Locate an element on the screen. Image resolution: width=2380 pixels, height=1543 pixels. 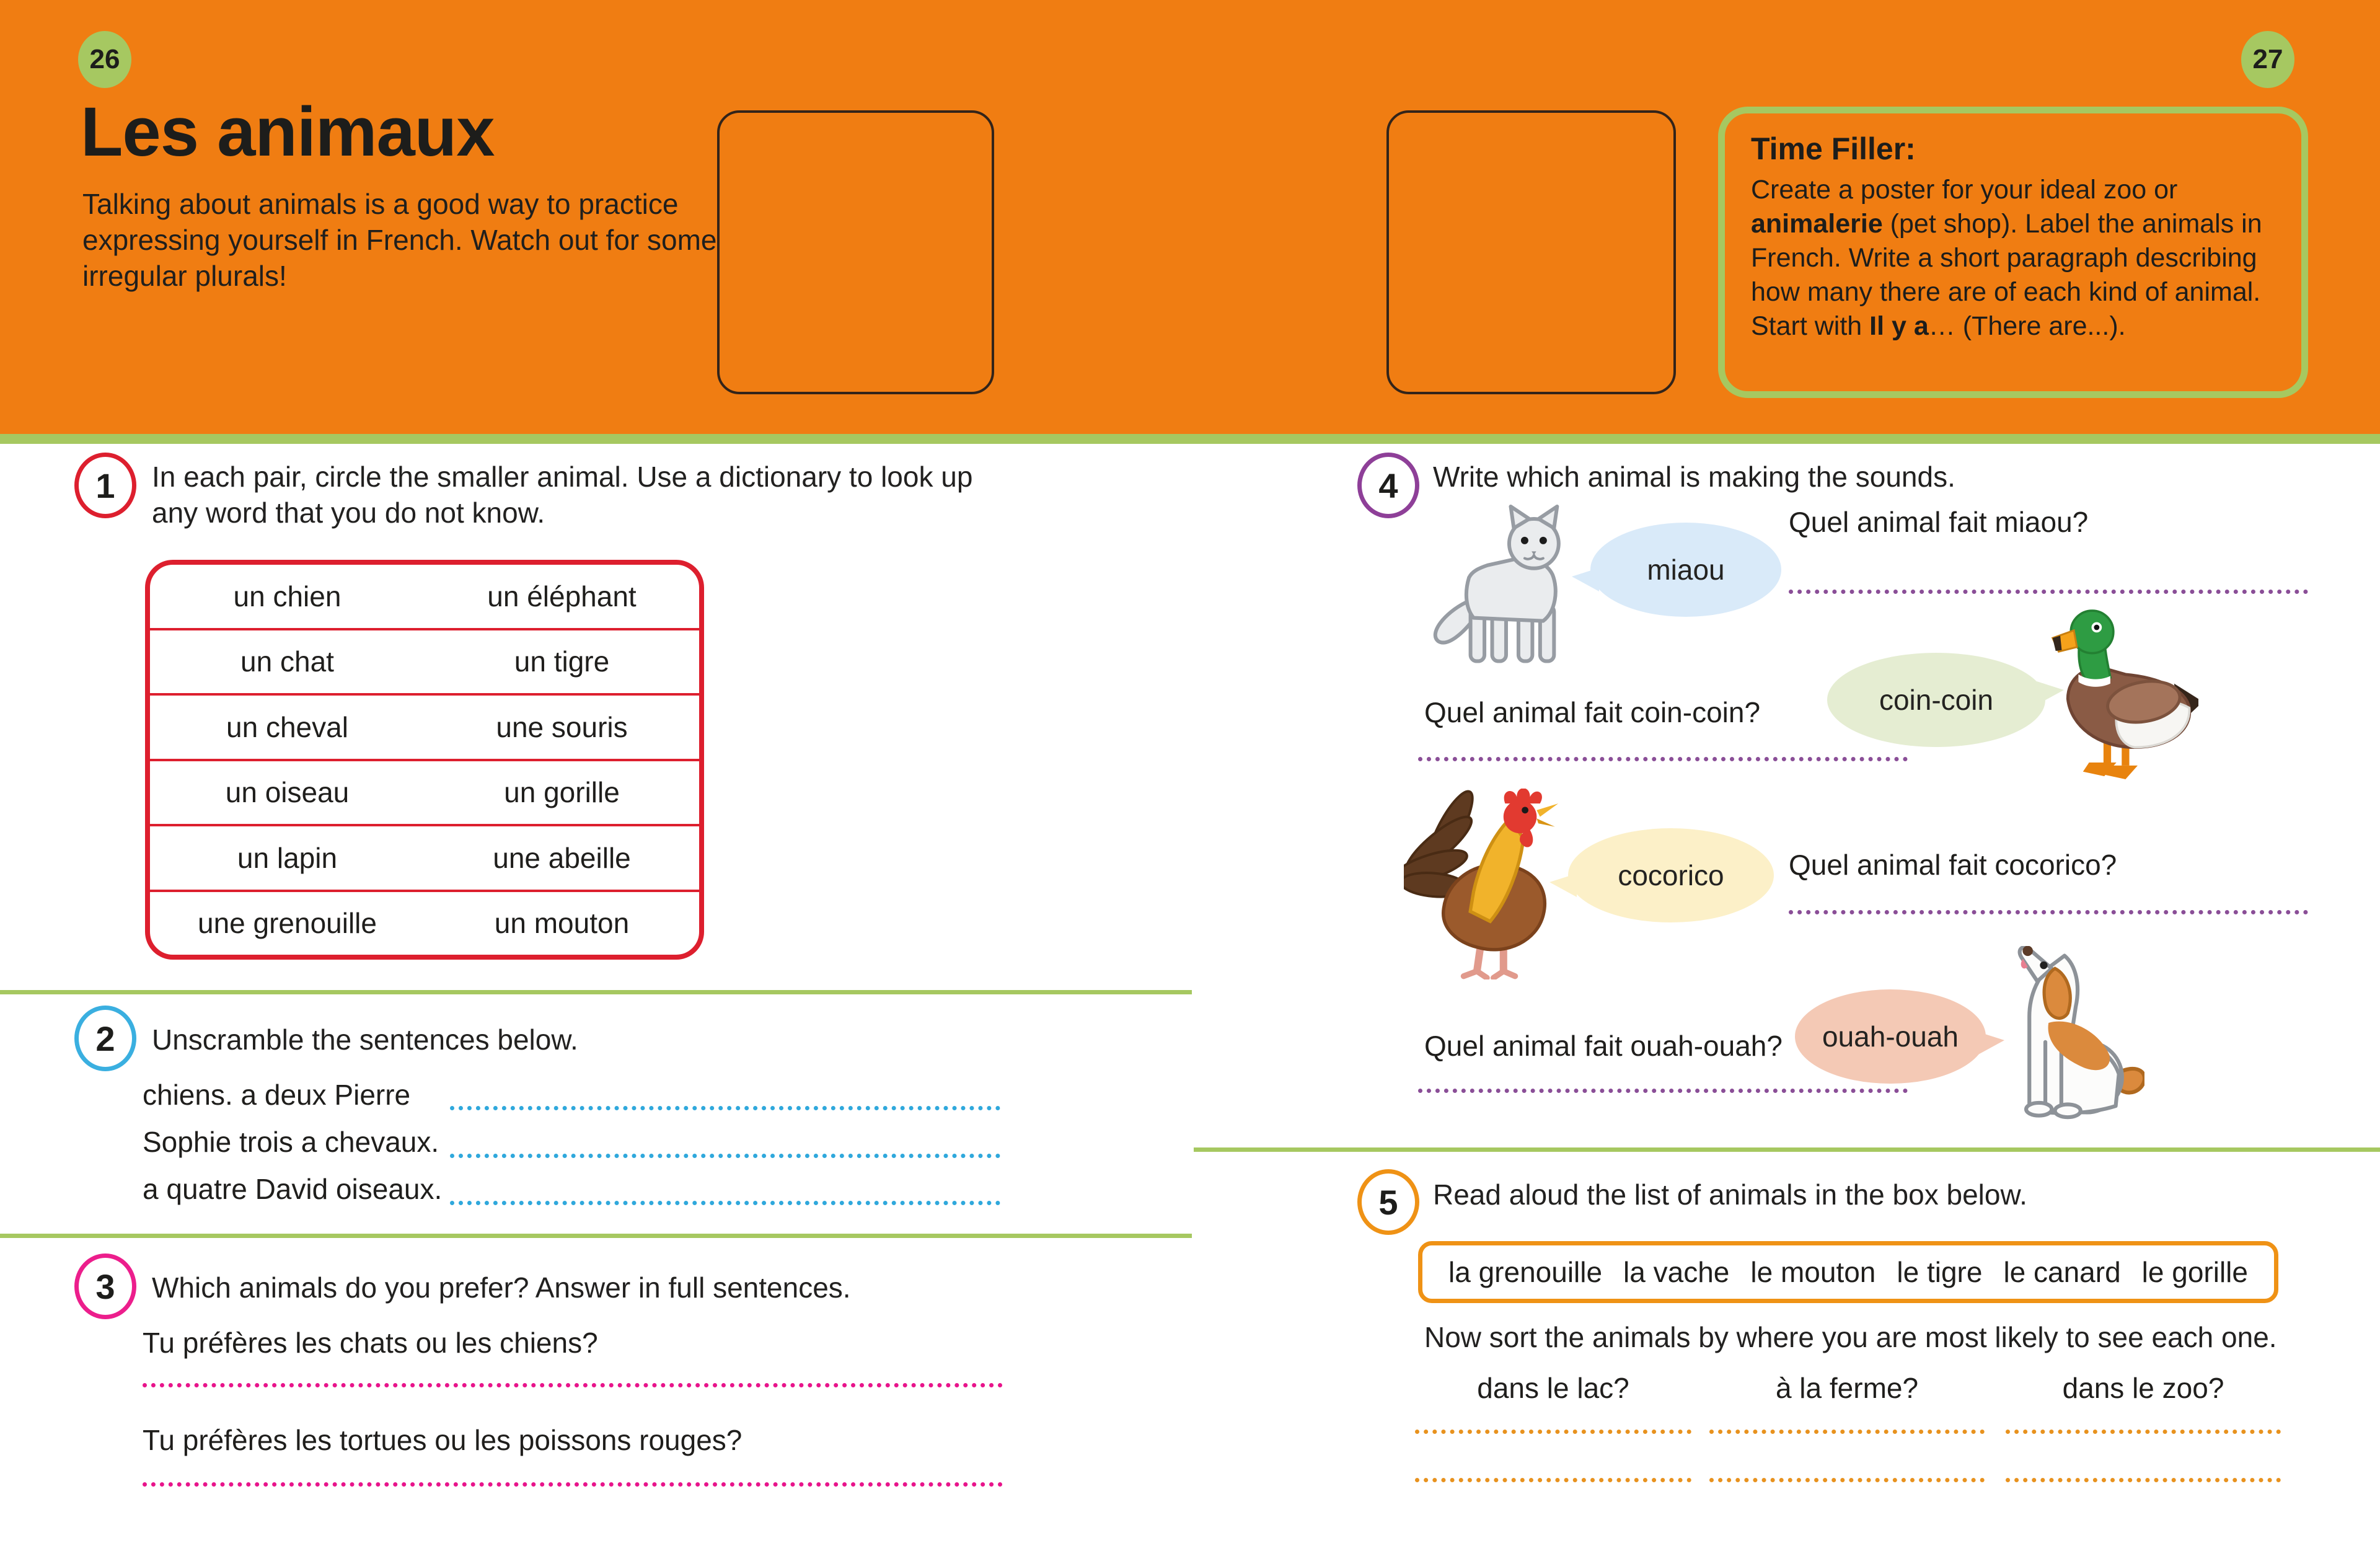
pair-word: un cheval is located at coordinates (287, 727).